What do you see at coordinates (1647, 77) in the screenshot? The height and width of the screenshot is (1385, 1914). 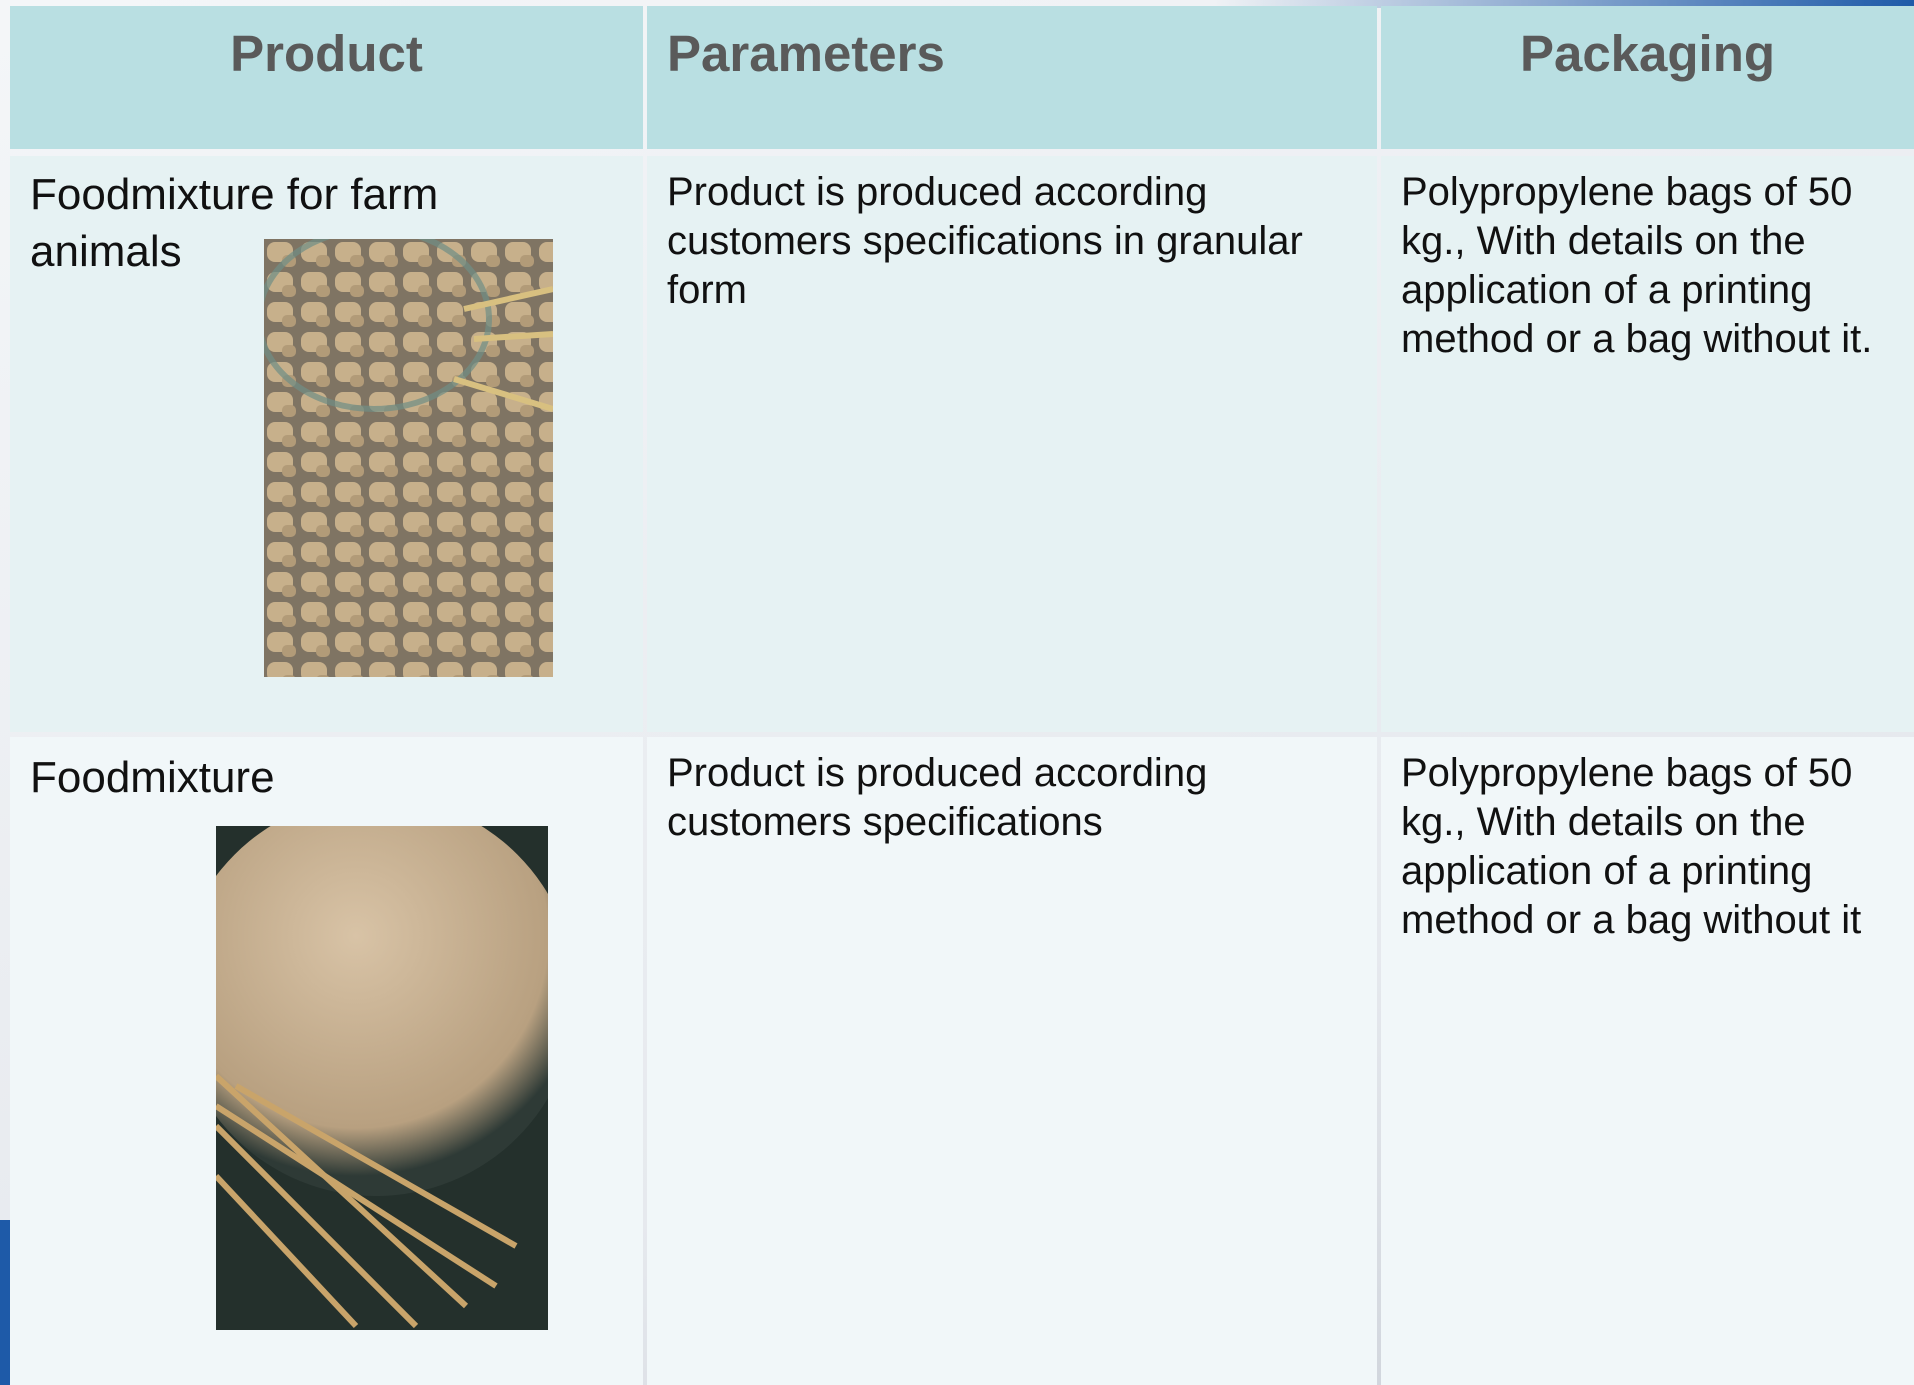 I see `header-cell: Packaging` at bounding box center [1647, 77].